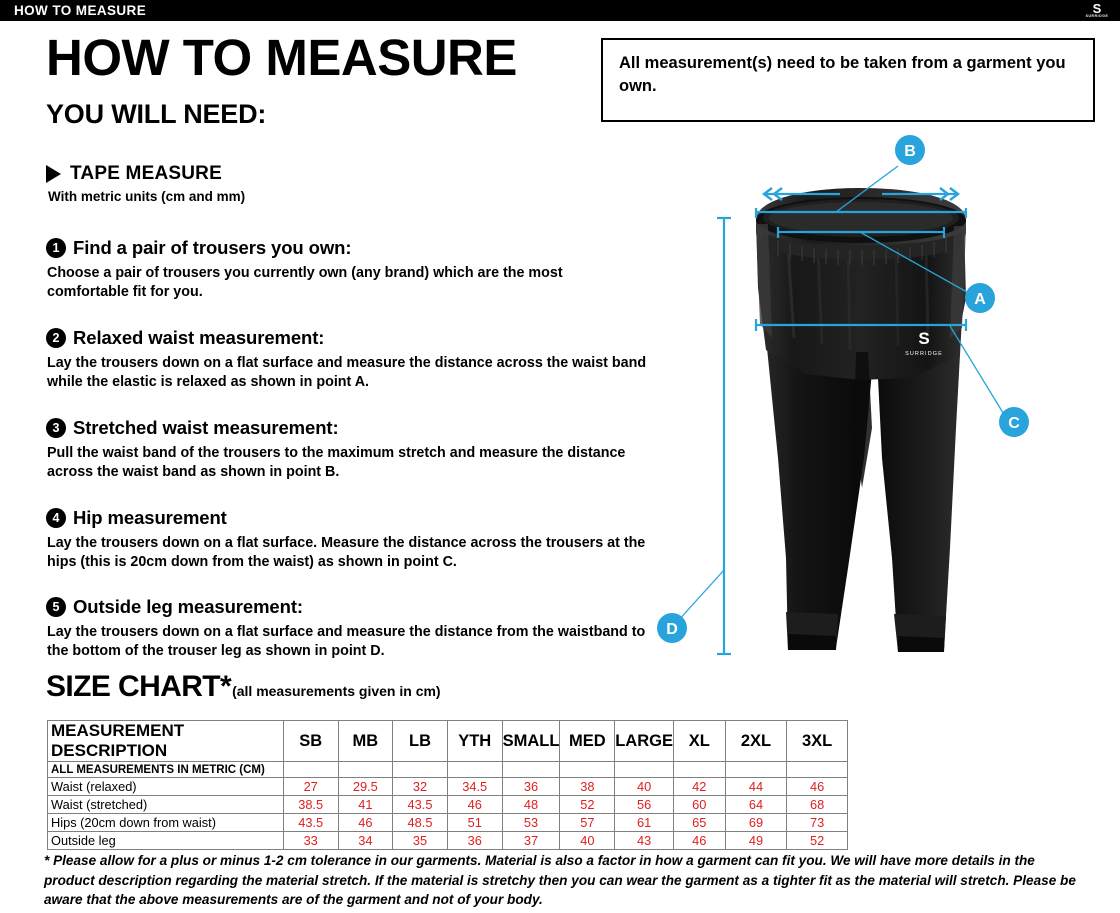 The height and width of the screenshot is (913, 1120). What do you see at coordinates (310, 804) in the screenshot?
I see `cell-waist-stretched-sb: 38.5` at bounding box center [310, 804].